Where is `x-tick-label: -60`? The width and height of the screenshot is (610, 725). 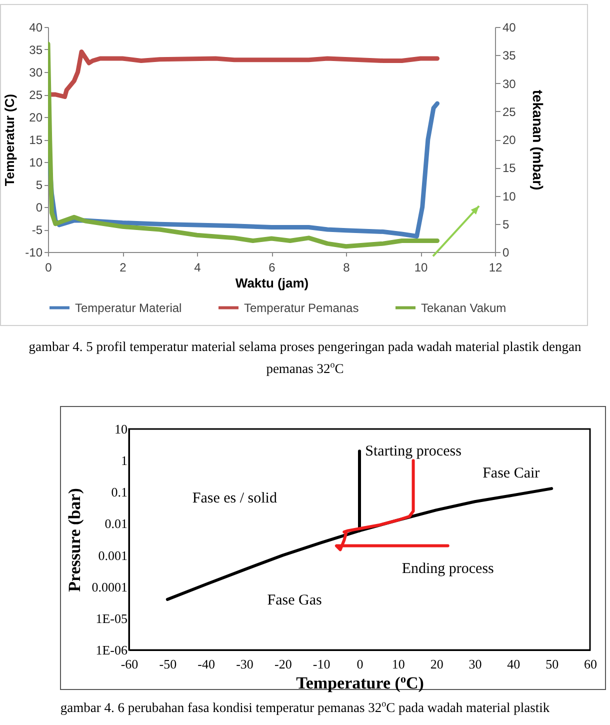 x-tick-label: -60 is located at coordinates (129, 664).